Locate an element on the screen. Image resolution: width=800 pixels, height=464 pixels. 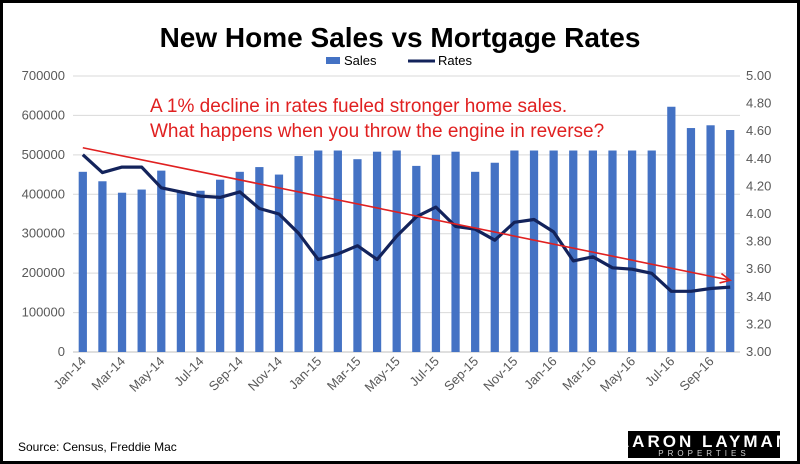
trend-arrow-head is located at coordinates (725, 278).